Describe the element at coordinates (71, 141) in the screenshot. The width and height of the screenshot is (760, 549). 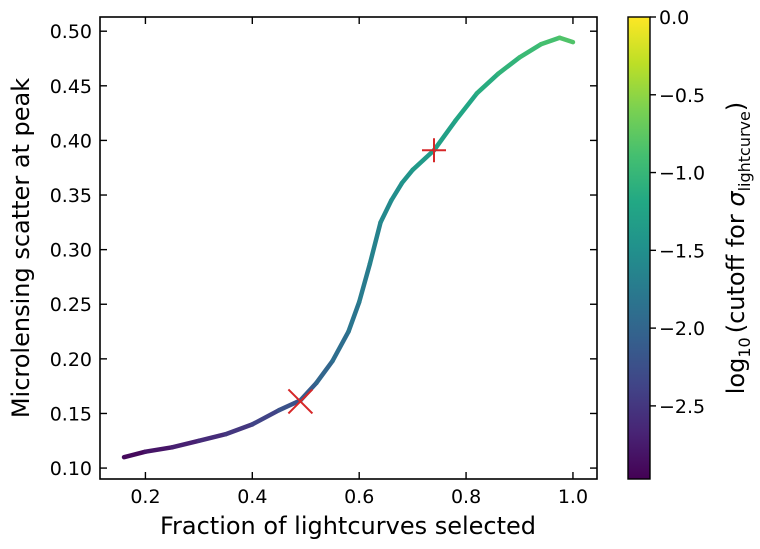
I see `y-tick-label: 0.40` at that location.